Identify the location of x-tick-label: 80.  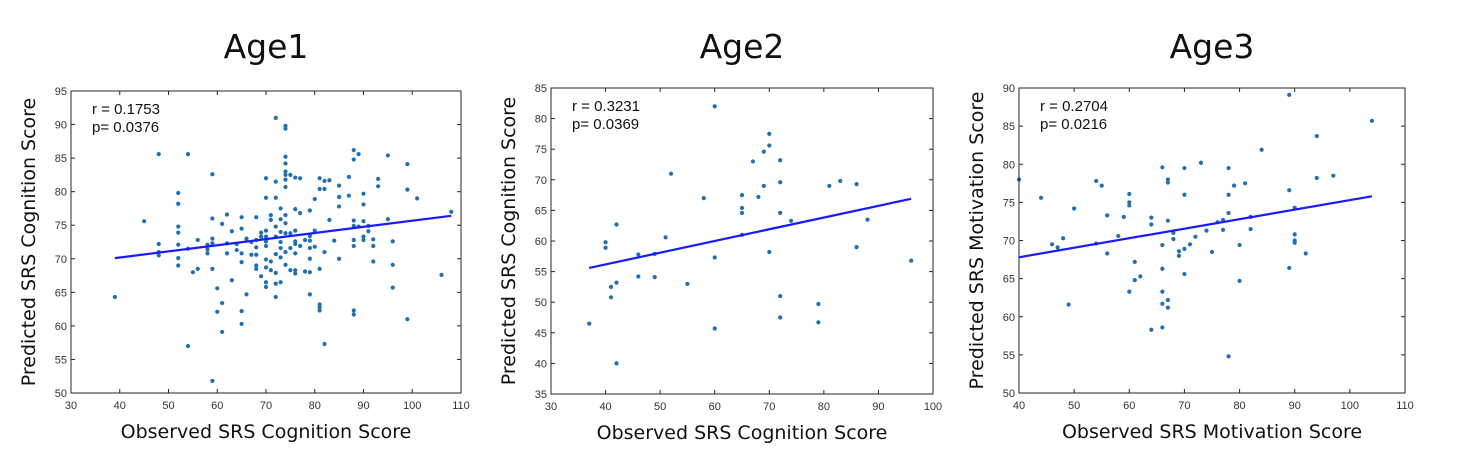
(315, 406).